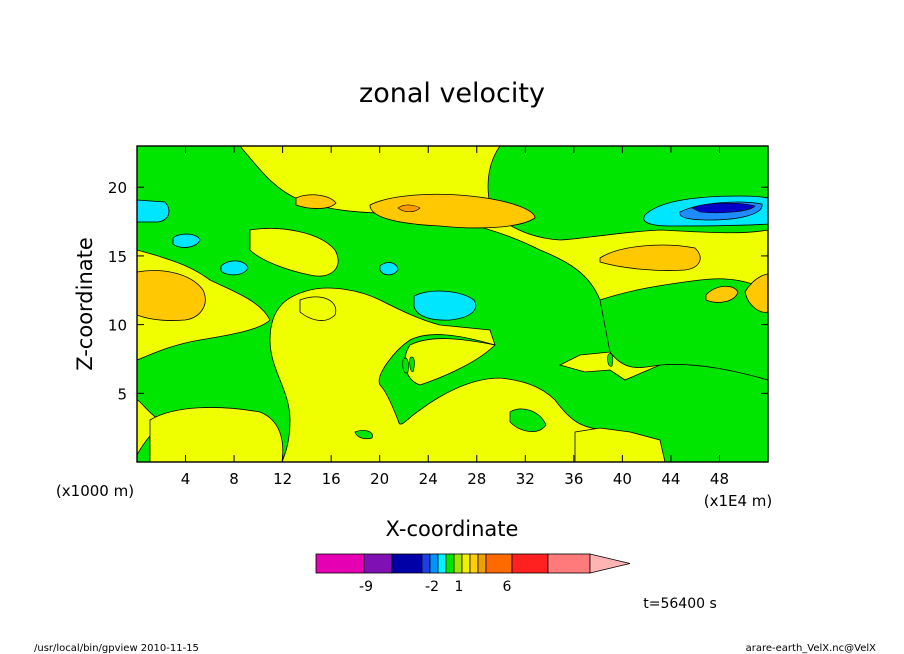  I want to click on colorbar, so click(473, 563).